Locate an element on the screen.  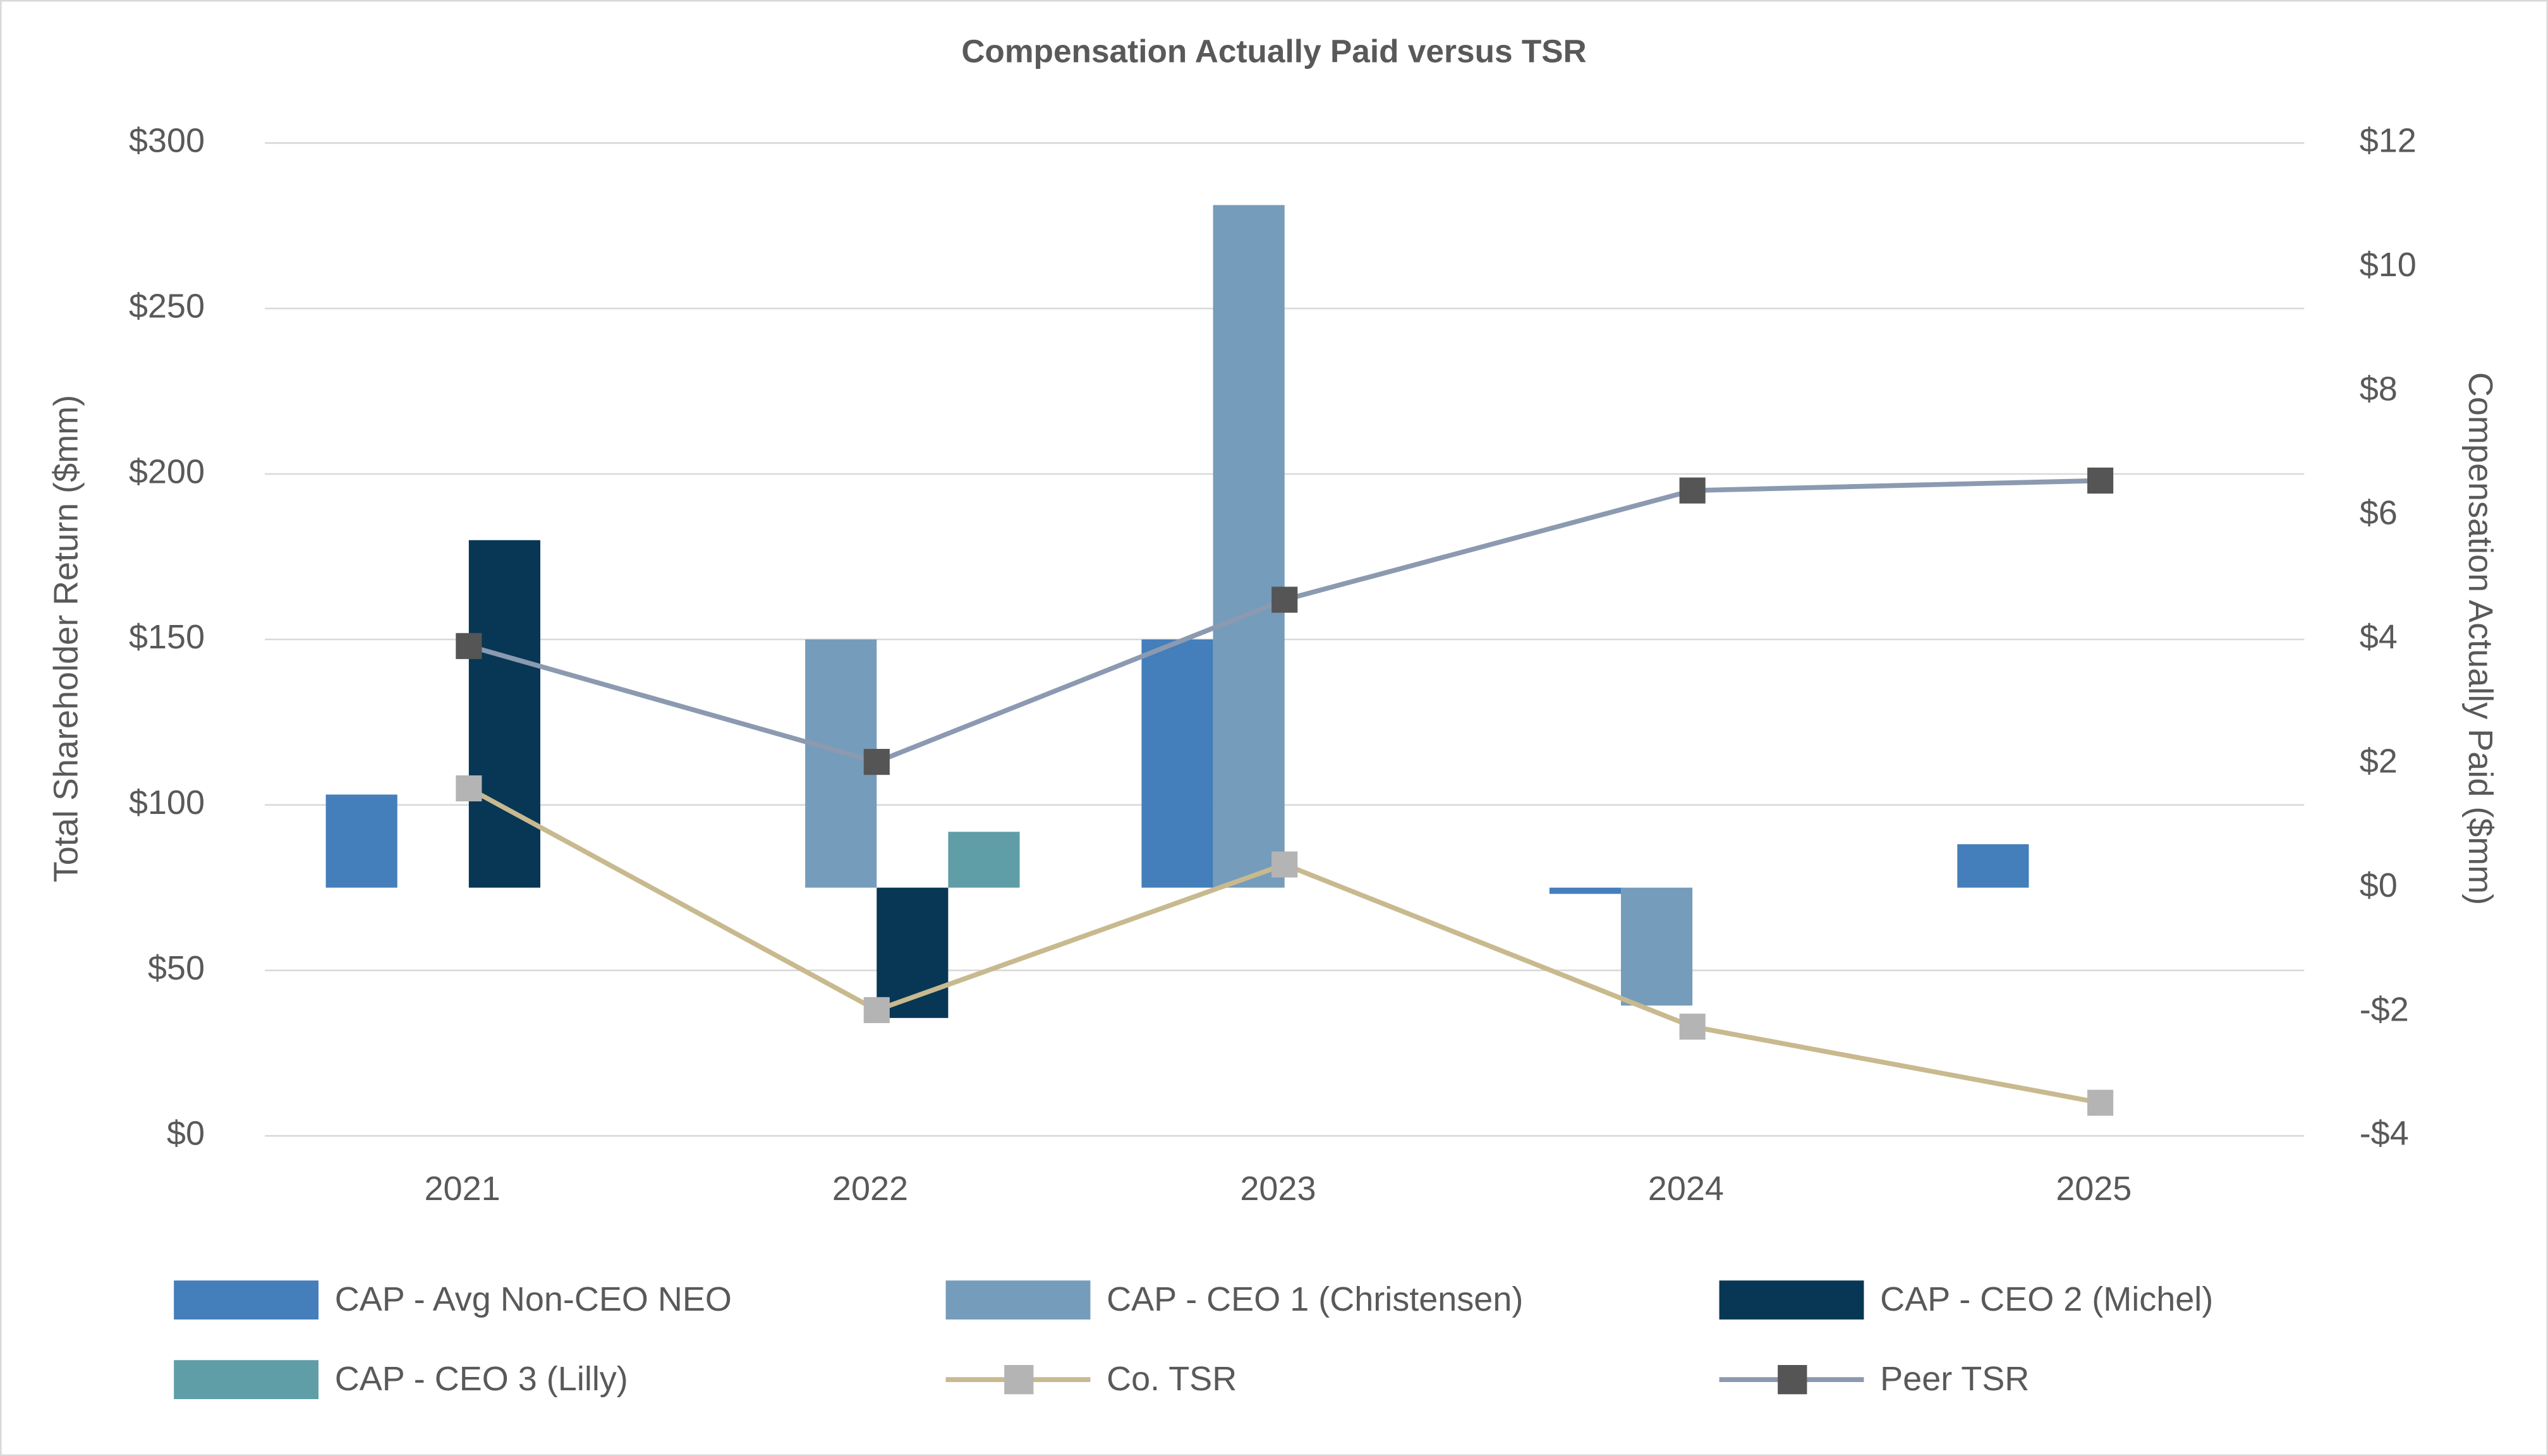
x-tick-label: 2022 is located at coordinates (870, 1189).